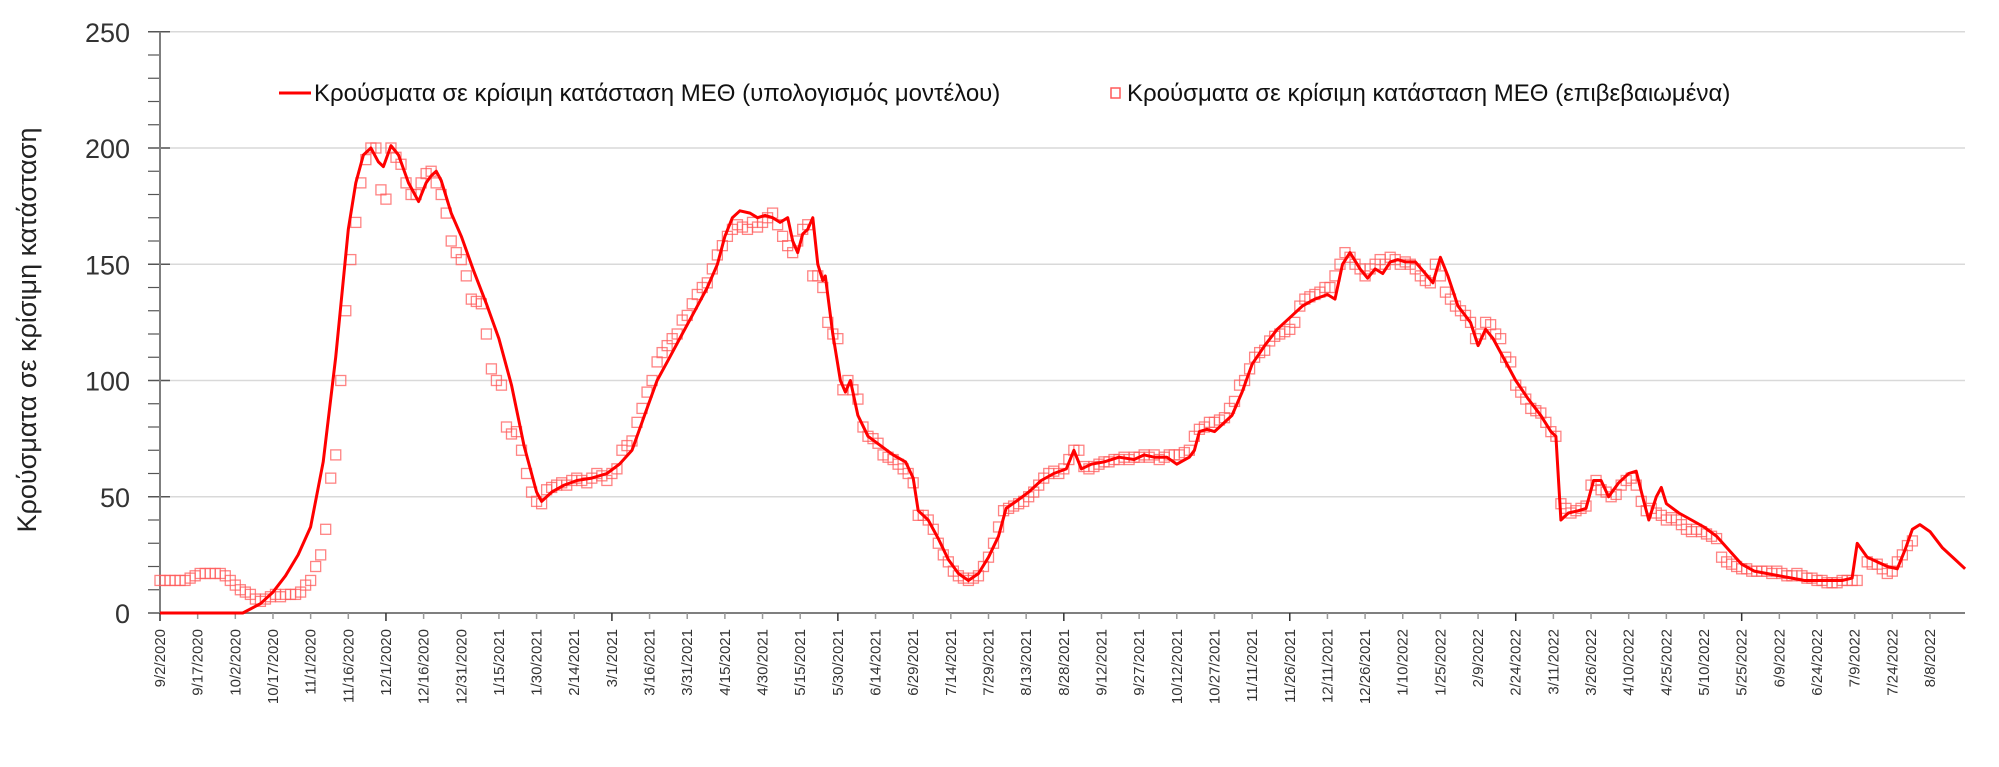 This screenshot has height=767, width=1999. I want to click on x-tick-label: 5/30/2021, so click(838, 662).